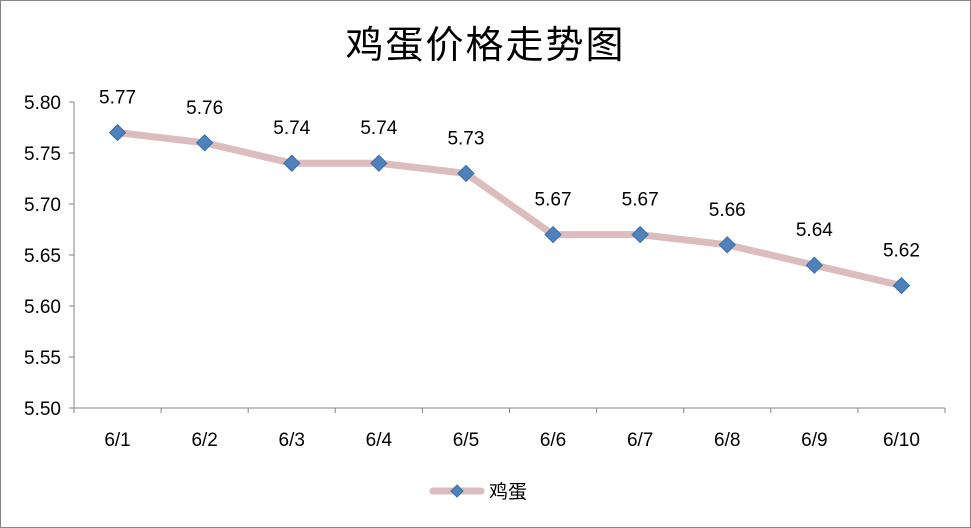 This screenshot has height=528, width=971. Describe the element at coordinates (42, 409) in the screenshot. I see `y-tick-label: 5.50` at that location.